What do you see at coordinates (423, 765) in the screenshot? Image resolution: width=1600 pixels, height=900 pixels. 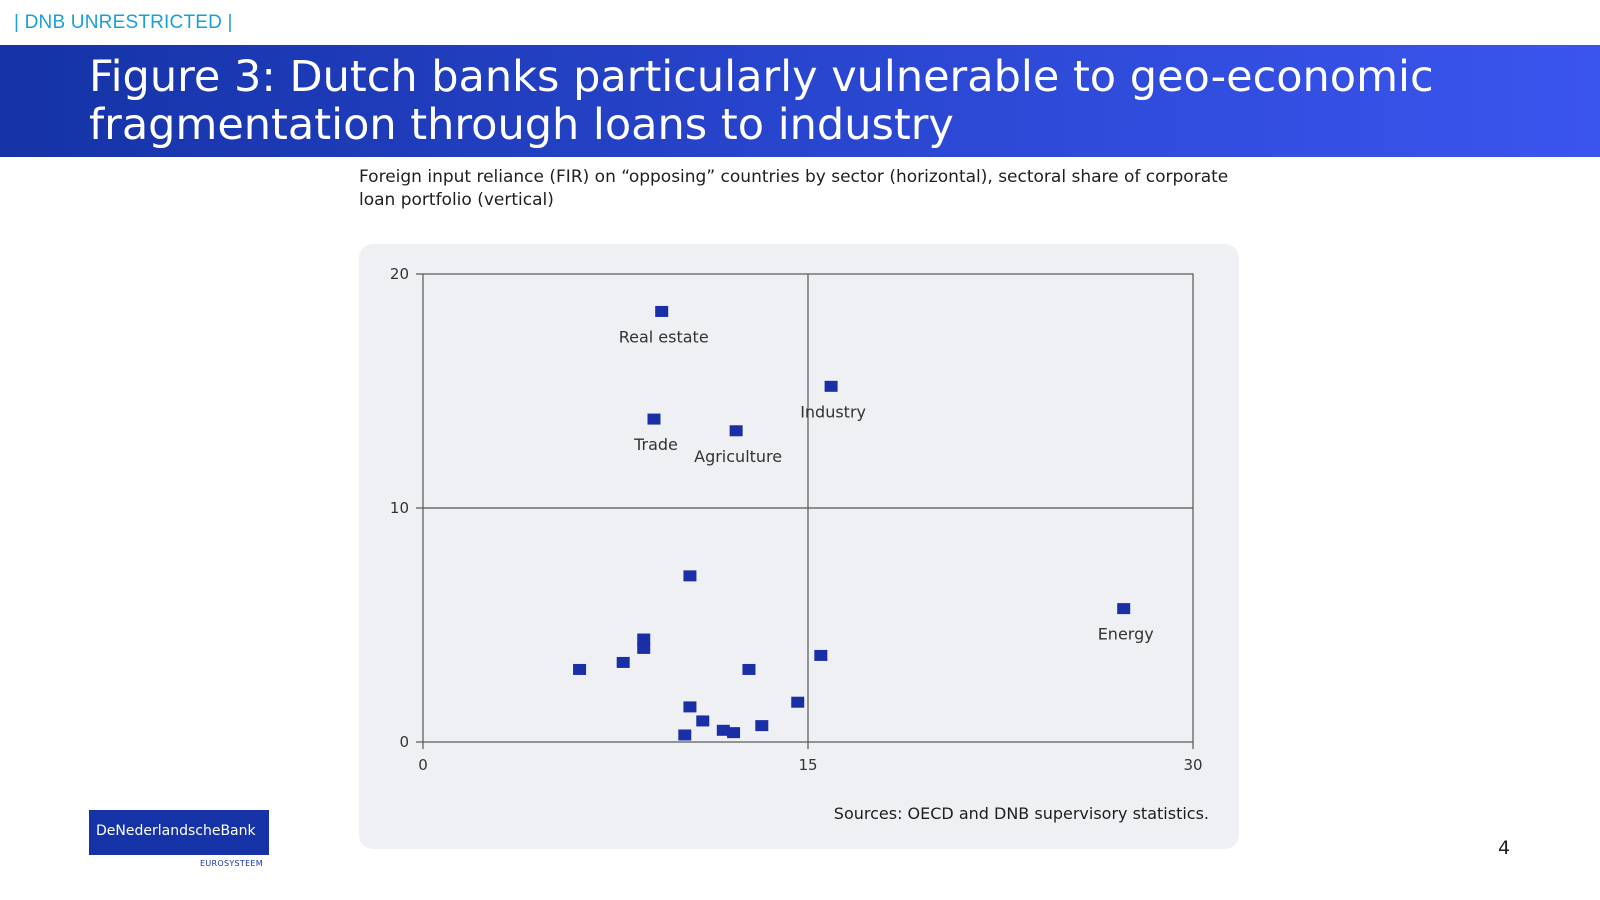 I see `x-tick-label: 0` at bounding box center [423, 765].